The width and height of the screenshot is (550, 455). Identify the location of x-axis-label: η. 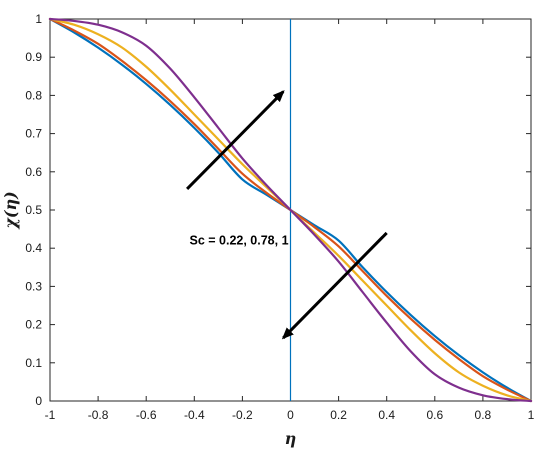
(291, 438).